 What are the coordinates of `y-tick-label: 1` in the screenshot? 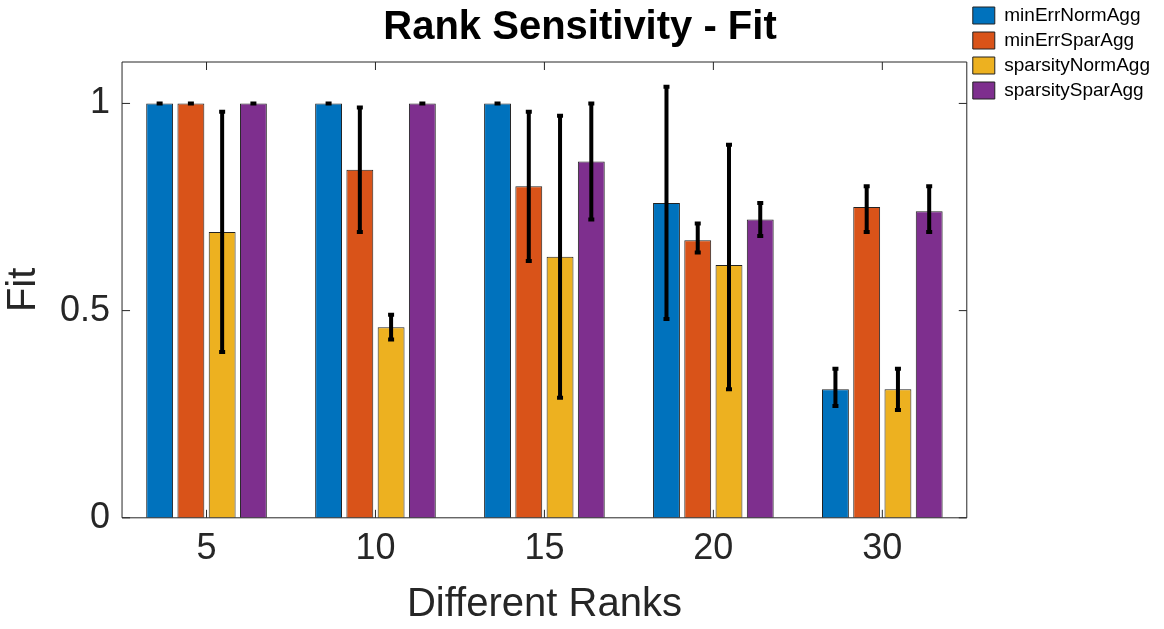 It's located at (100, 101).